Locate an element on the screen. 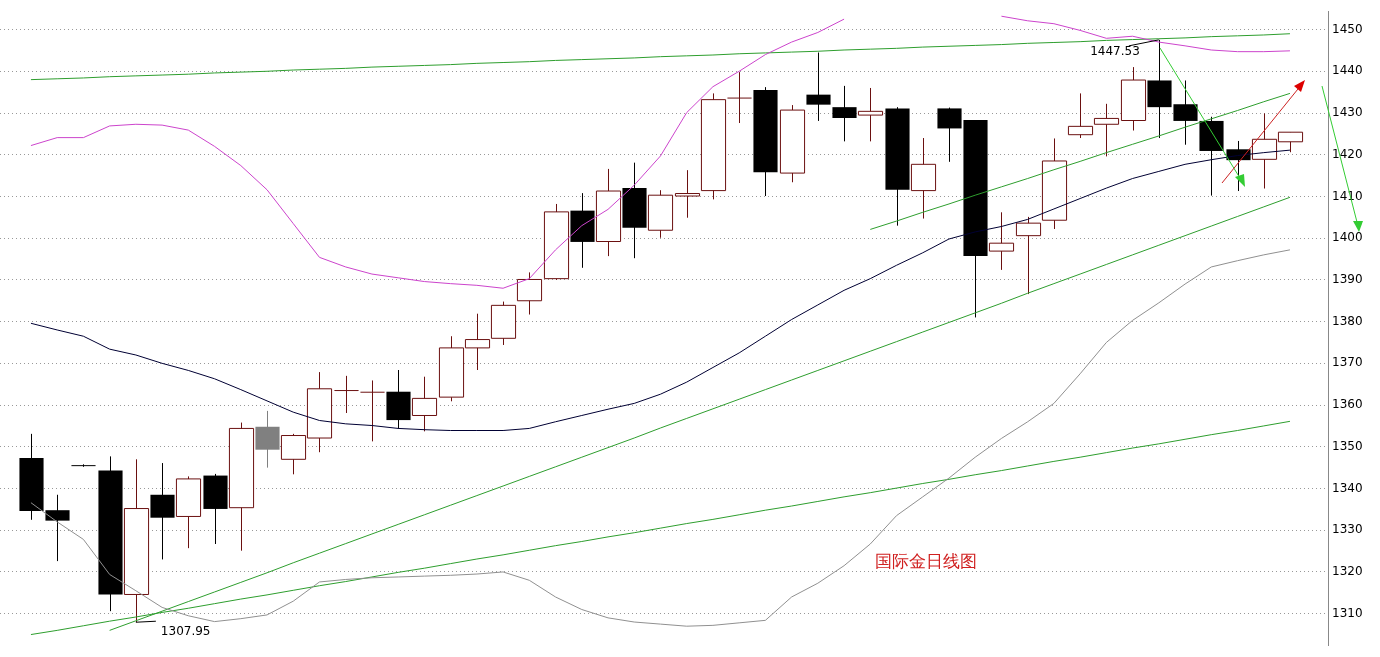  y-tick-label: 1350 is located at coordinates (1347, 445).